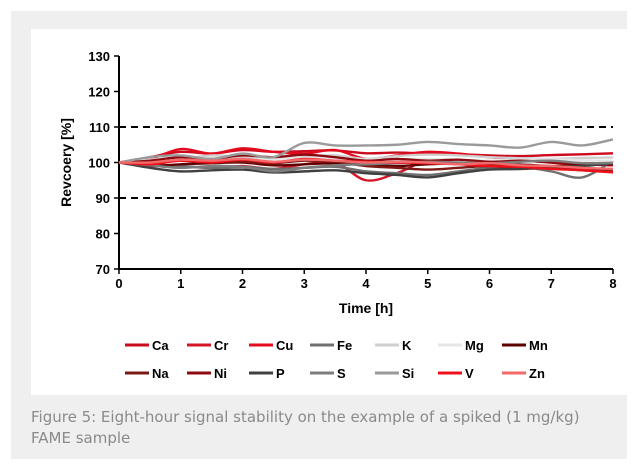 The image size is (638, 470). Describe the element at coordinates (221, 345) in the screenshot. I see `legend-label-cr: Cr` at that location.